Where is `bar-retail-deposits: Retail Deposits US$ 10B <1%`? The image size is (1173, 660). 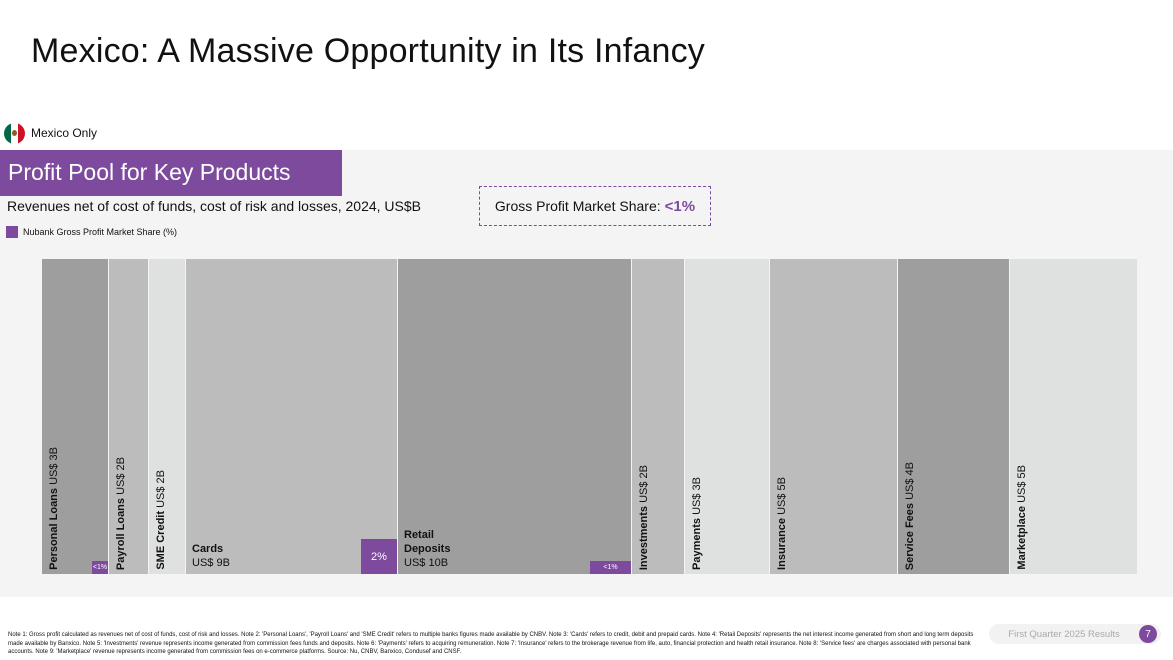 bar-retail-deposits: Retail Deposits US$ 10B <1% is located at coordinates (514, 416).